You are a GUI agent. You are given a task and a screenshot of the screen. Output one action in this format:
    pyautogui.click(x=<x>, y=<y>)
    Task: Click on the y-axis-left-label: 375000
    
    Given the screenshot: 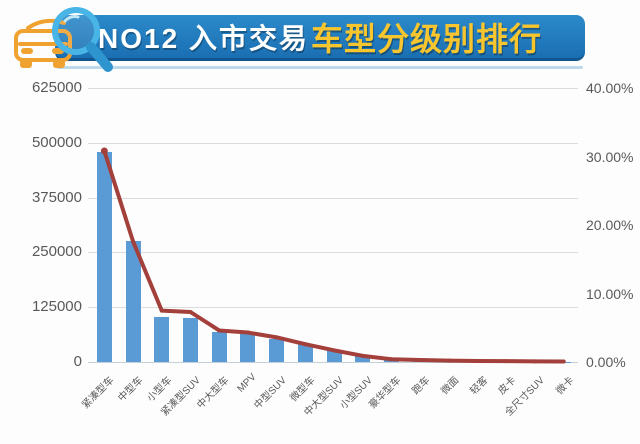 What is the action you would take?
    pyautogui.click(x=56, y=197)
    